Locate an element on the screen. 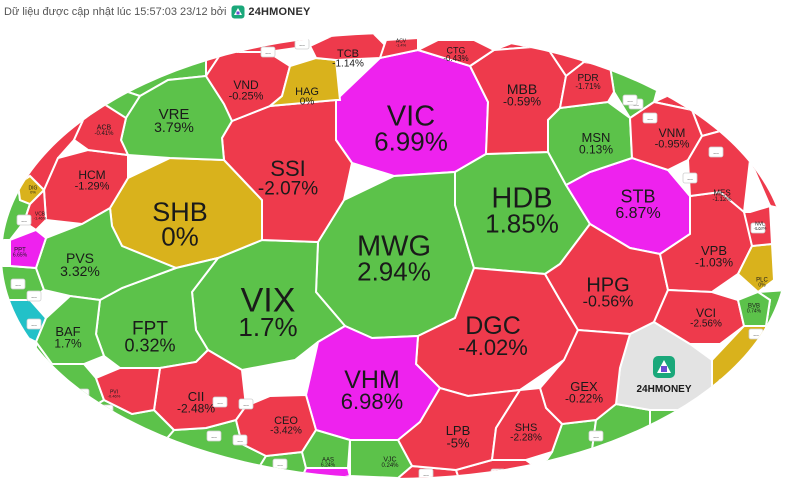 The height and width of the screenshot is (482, 788). ticker-cii: CII is located at coordinates (196, 396).